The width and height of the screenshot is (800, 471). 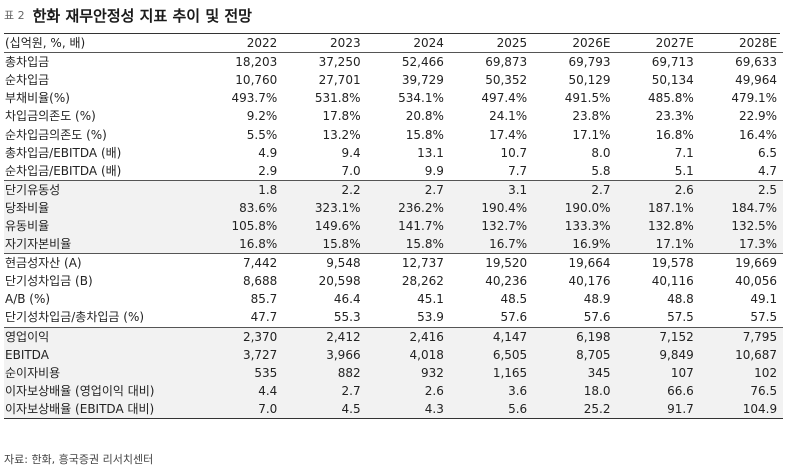 I want to click on cell-value: 16.8%, so click(x=242, y=245).